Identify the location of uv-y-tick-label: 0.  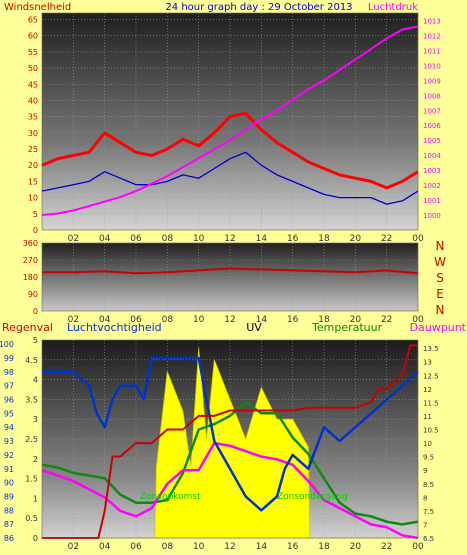
(35, 538).